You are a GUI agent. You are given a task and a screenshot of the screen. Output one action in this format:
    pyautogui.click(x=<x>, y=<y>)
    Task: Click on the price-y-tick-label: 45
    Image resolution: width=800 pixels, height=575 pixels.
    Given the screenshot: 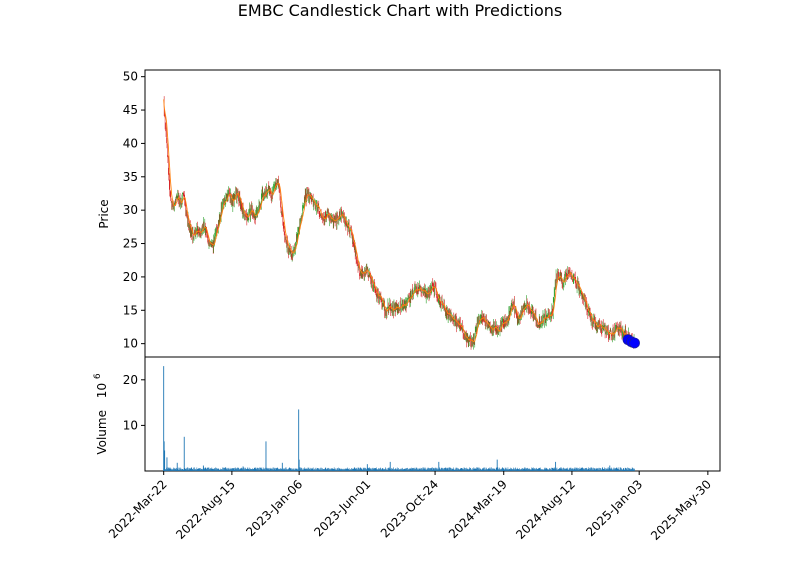 What is the action you would take?
    pyautogui.click(x=130, y=110)
    